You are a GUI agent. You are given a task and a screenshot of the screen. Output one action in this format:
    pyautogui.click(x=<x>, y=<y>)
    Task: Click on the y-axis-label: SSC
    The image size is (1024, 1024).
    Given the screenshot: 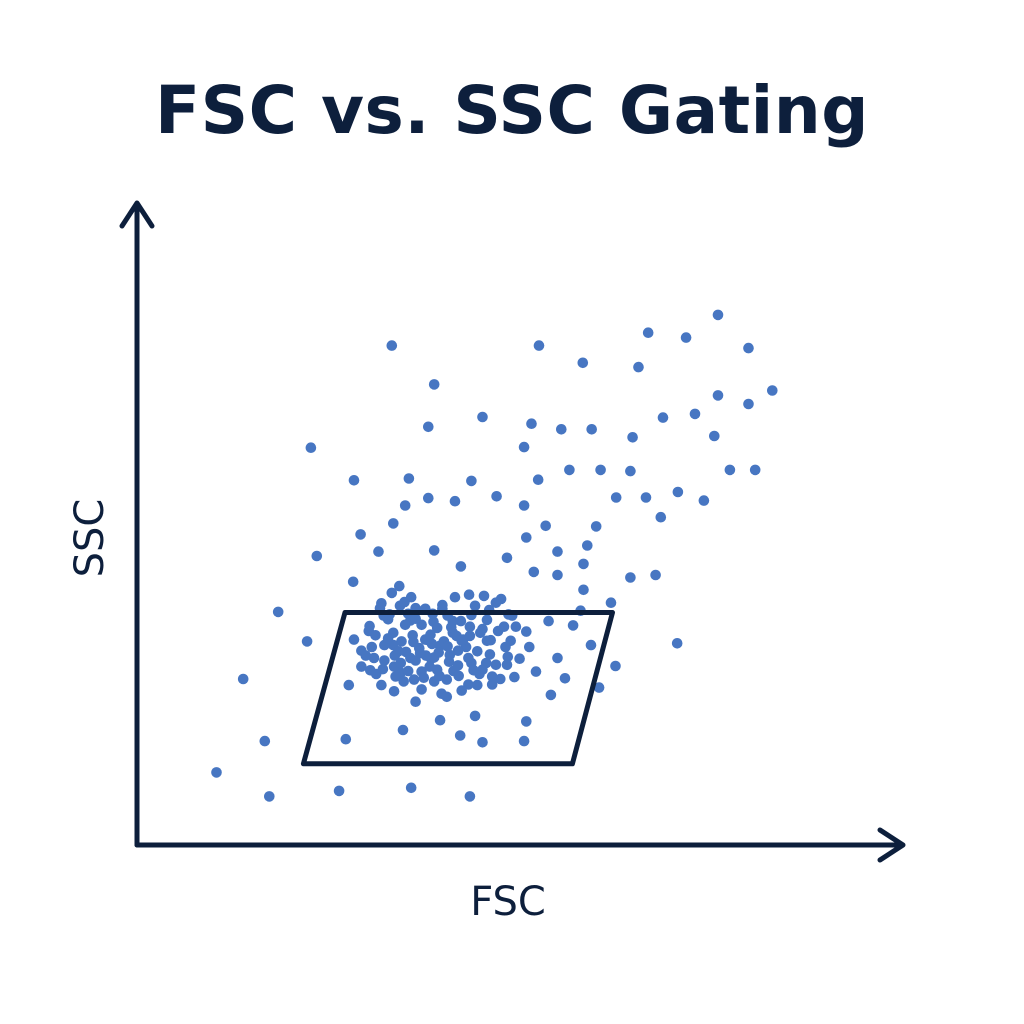 What is the action you would take?
    pyautogui.click(x=90, y=538)
    